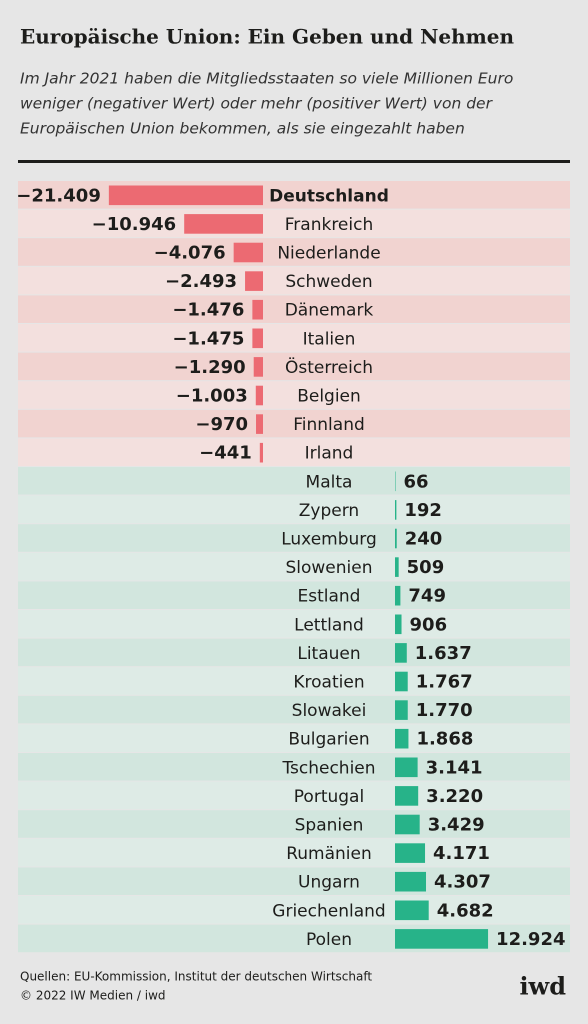 The height and width of the screenshot is (1024, 588). Describe the element at coordinates (429, 624) in the screenshot. I see `value-label: 906` at that location.